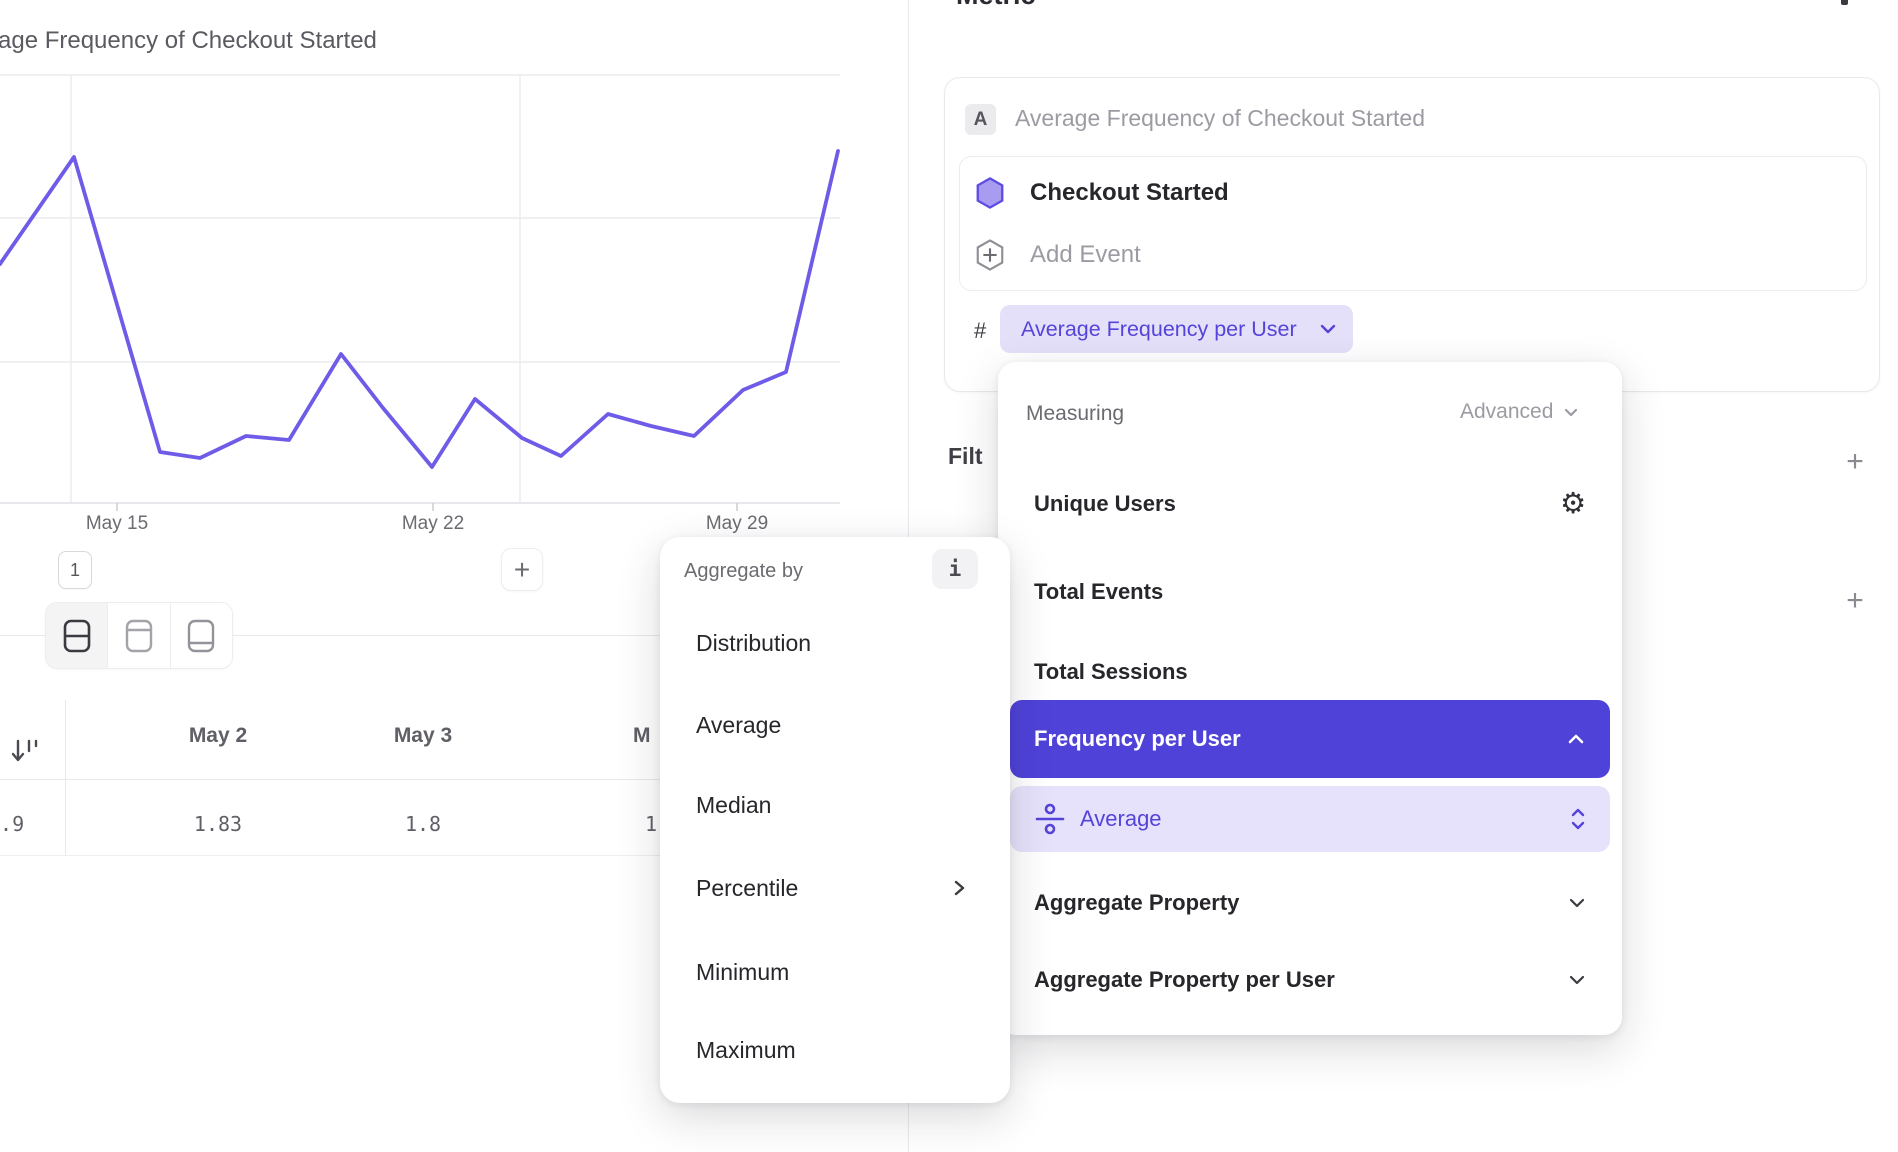 This screenshot has height=1152, width=1898. I want to click on split-horizontal-icon, so click(76, 635).